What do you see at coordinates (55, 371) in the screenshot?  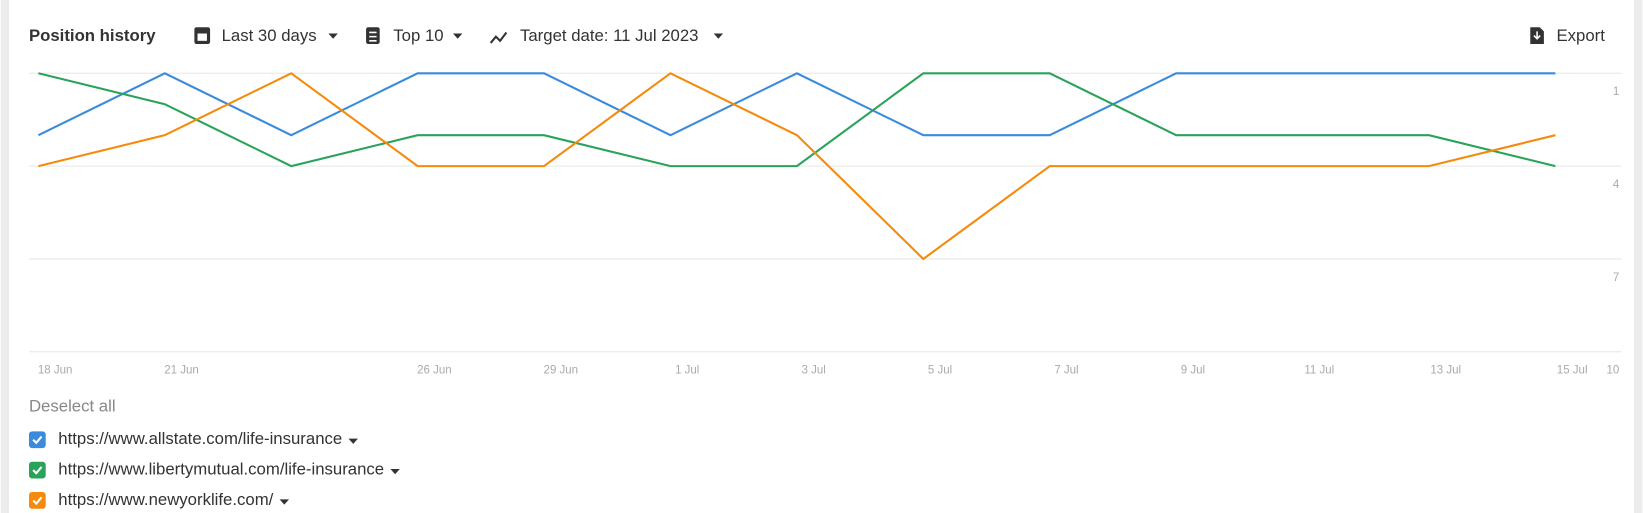 I see `x-tick-label: 18 Jun` at bounding box center [55, 371].